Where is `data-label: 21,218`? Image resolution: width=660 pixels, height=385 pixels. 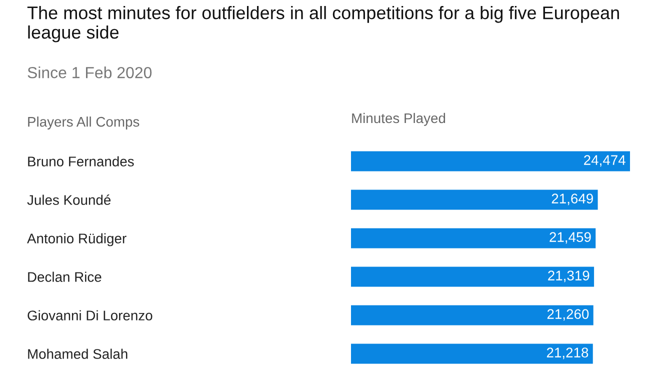 data-label: 21,218 is located at coordinates (567, 354).